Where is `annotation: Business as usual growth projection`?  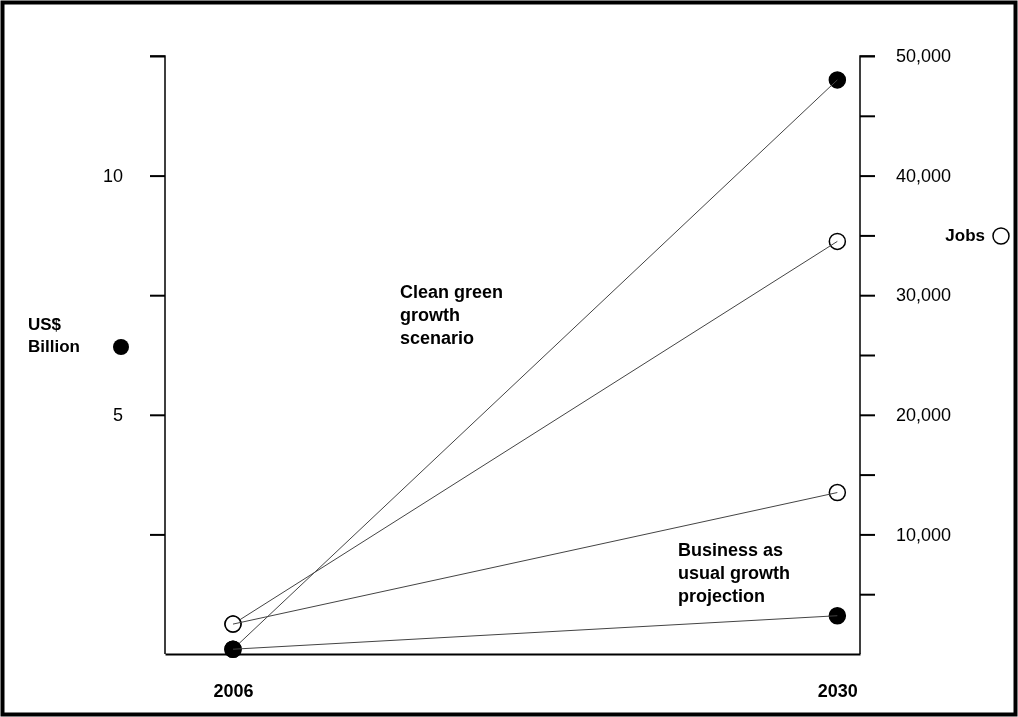
annotation: Business as usual growth projection is located at coordinates (734, 573).